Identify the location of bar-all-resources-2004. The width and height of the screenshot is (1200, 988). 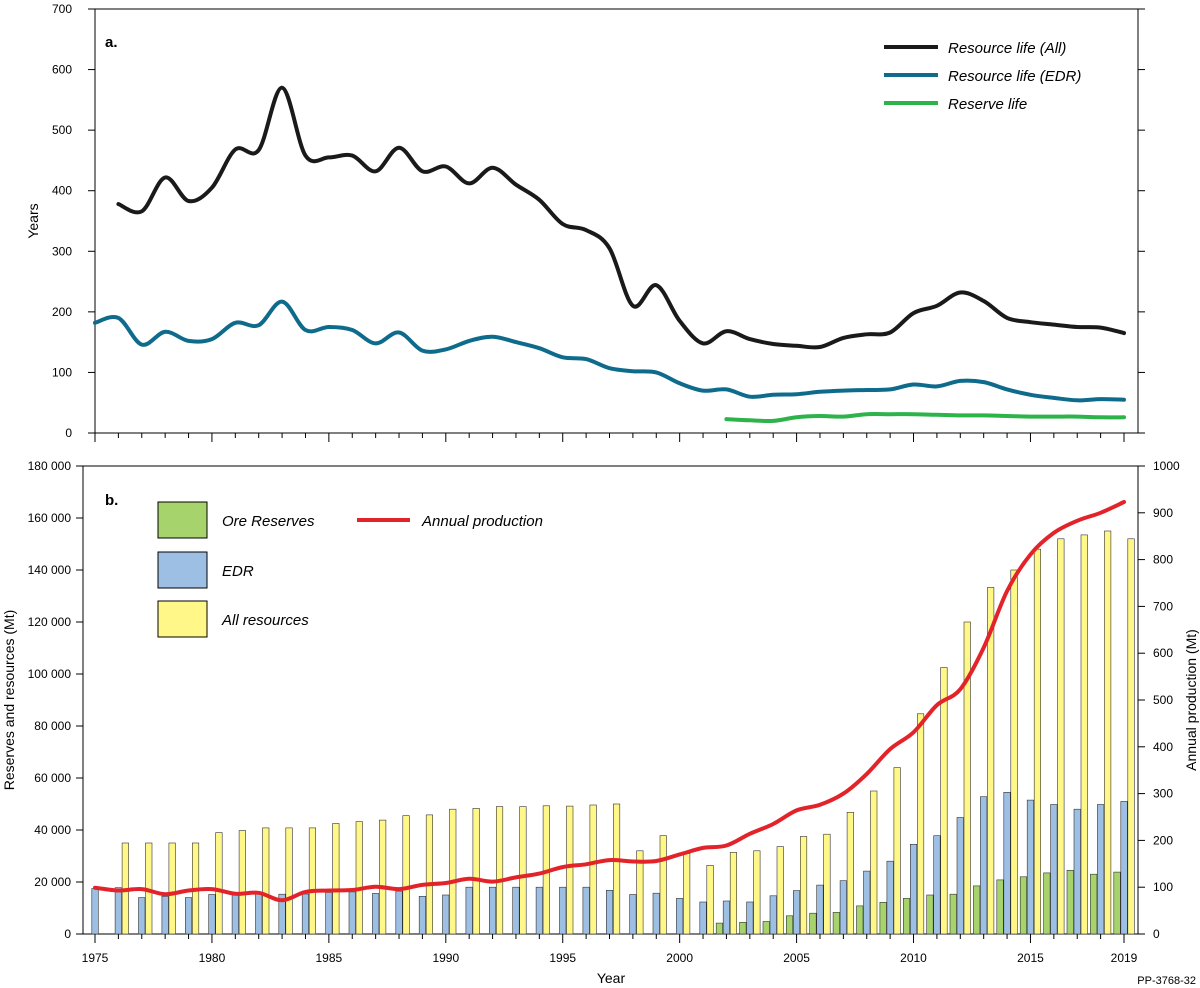
(780, 890).